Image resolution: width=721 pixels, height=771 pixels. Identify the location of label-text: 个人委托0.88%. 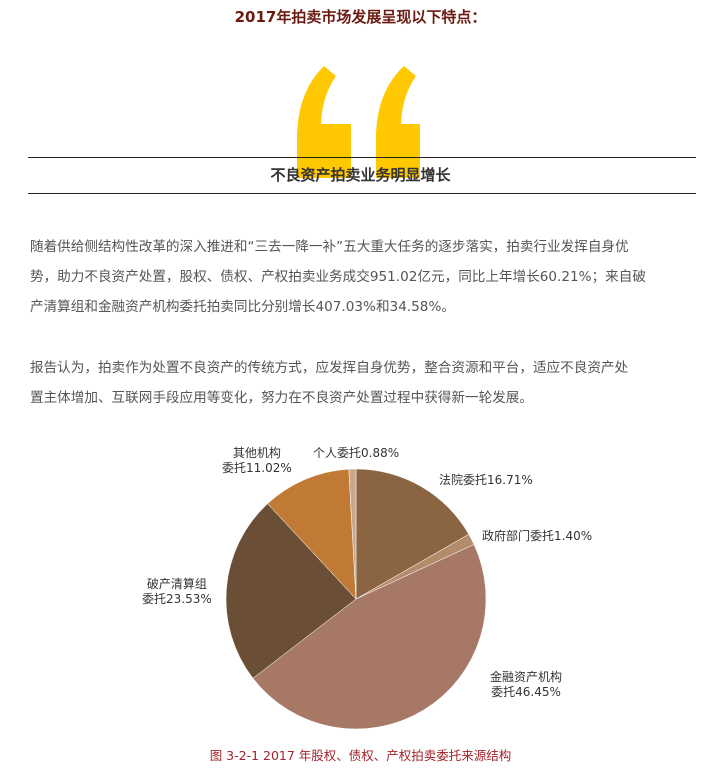
(356, 453).